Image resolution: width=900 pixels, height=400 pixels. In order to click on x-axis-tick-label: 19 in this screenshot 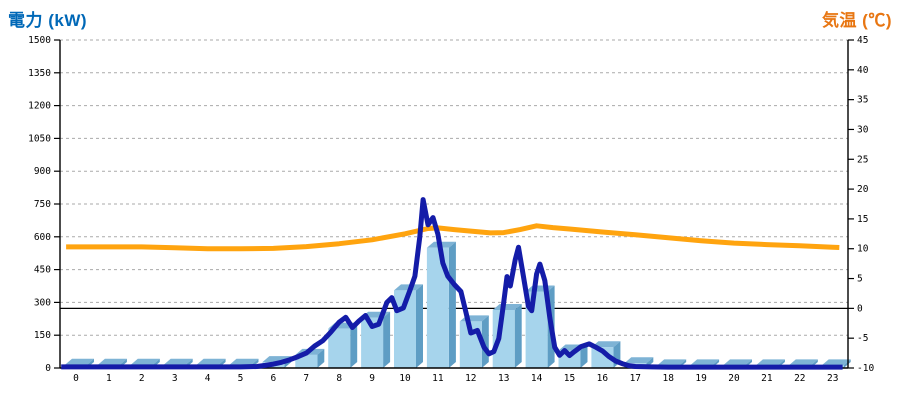, I will do `click(701, 378)`.